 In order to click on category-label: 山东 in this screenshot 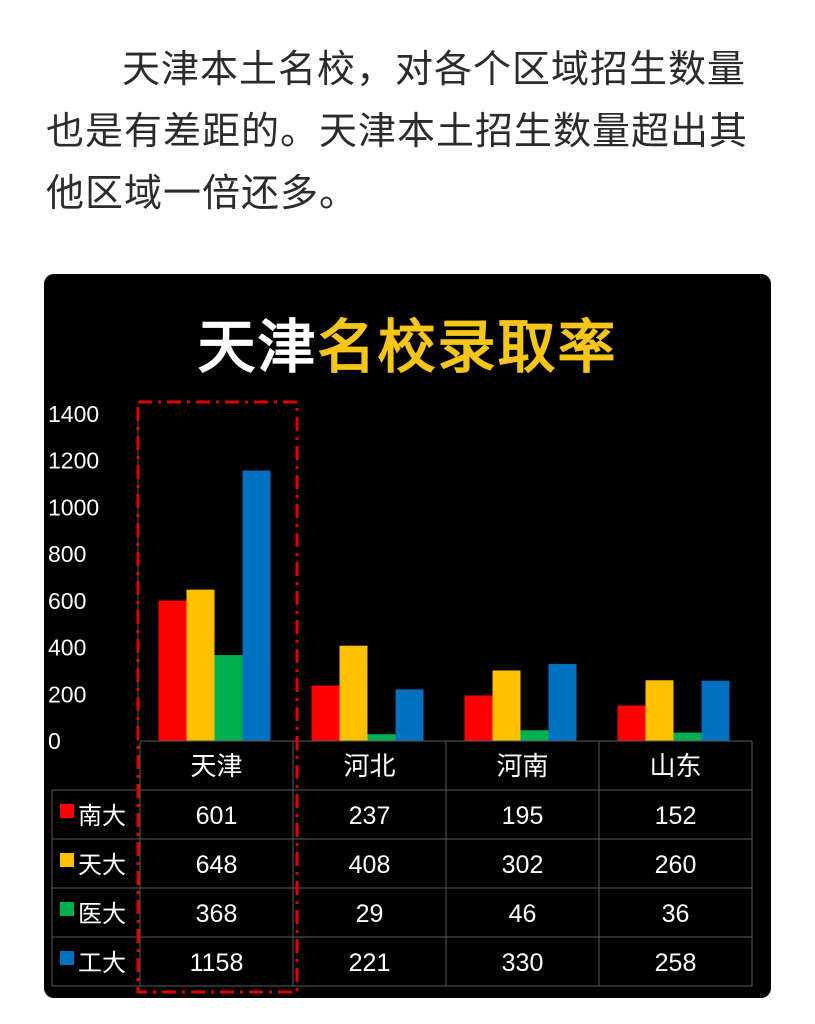, I will do `click(675, 767)`.